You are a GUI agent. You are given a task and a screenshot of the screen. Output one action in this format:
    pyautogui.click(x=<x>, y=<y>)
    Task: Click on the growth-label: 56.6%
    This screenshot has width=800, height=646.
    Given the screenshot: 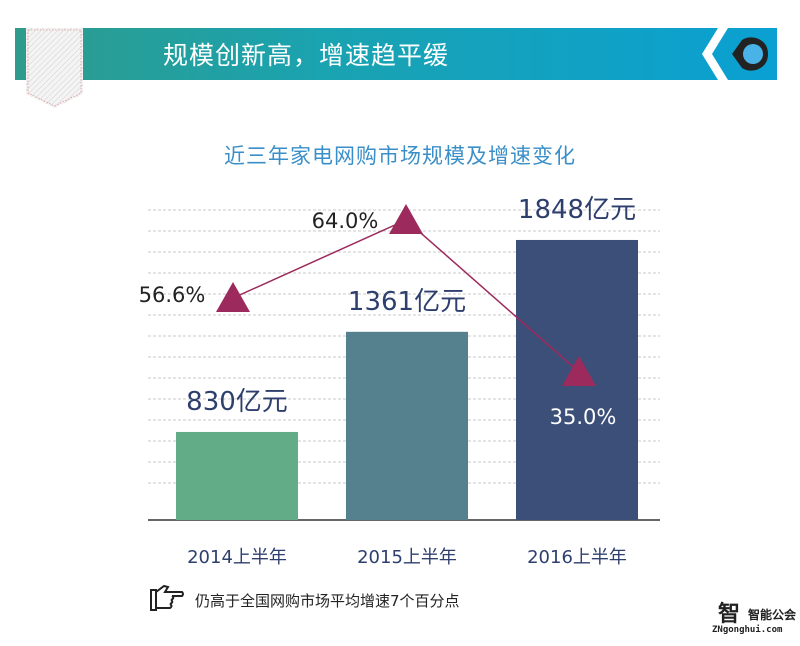 What is the action you would take?
    pyautogui.click(x=172, y=295)
    